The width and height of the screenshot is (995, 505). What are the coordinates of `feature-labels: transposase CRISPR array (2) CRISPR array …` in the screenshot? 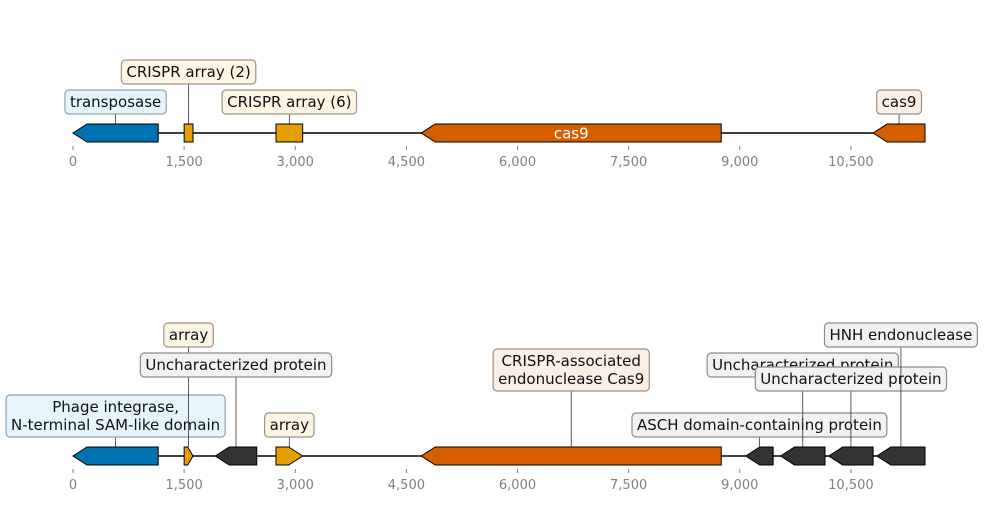 It's located at (493, 91).